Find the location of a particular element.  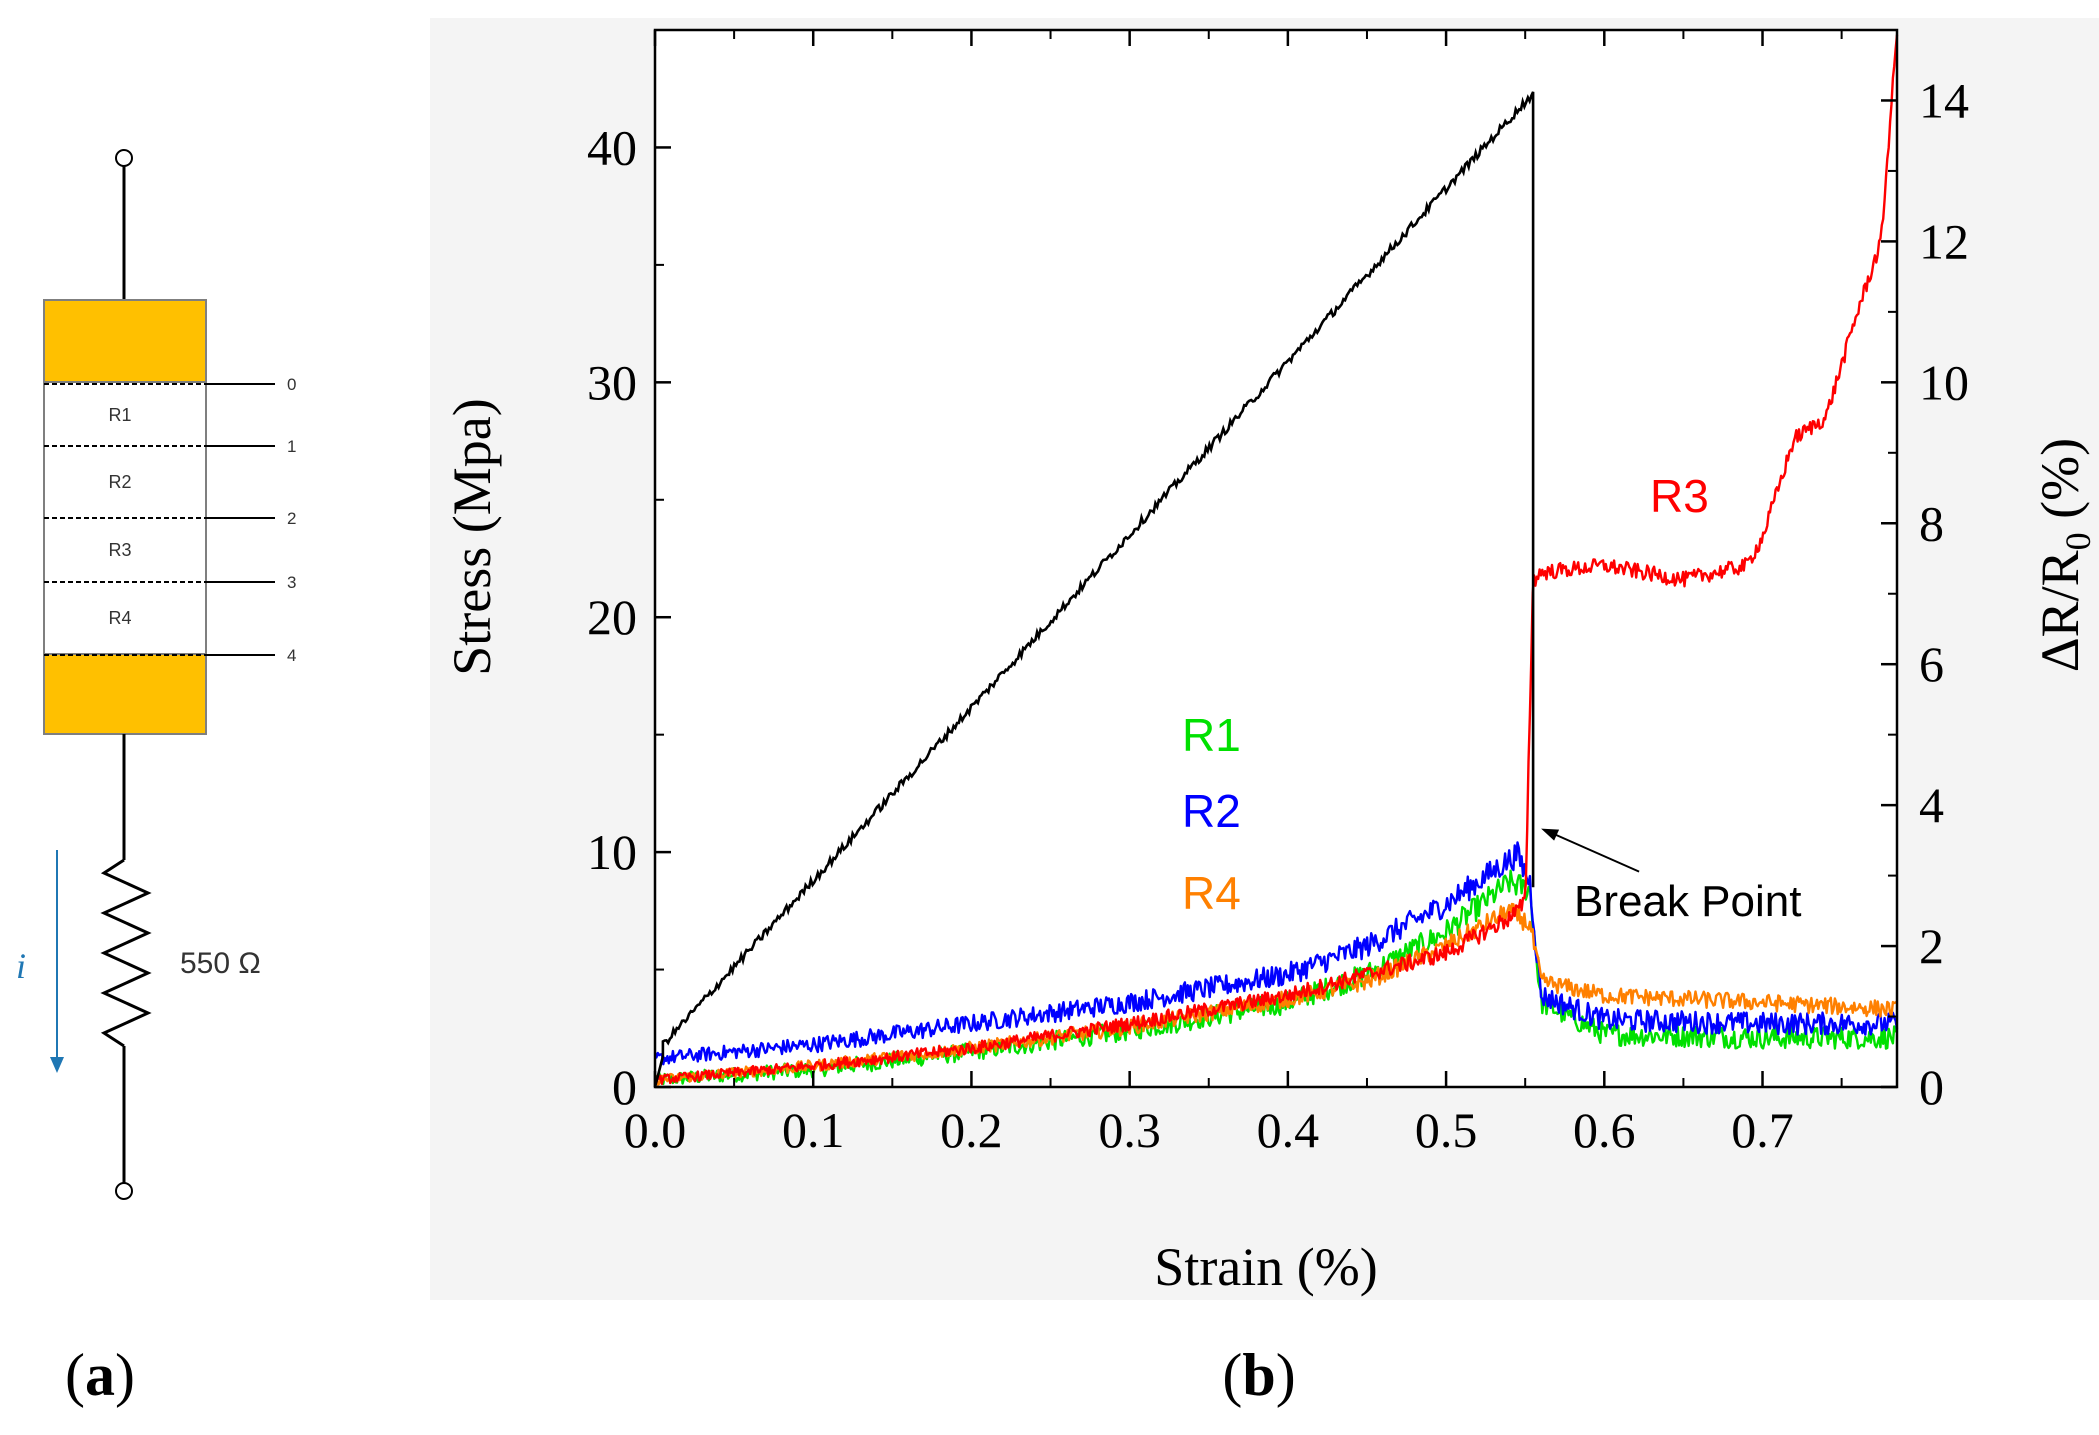

electrode-number-0: 0 is located at coordinates (291, 384).